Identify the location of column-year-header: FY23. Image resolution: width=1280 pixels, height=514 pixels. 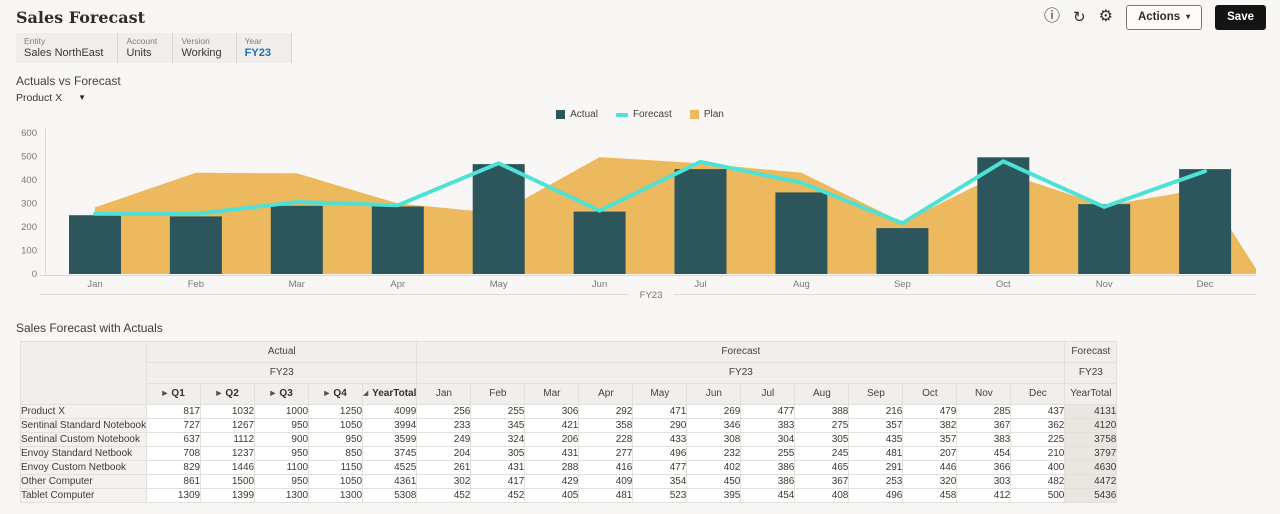
(282, 372).